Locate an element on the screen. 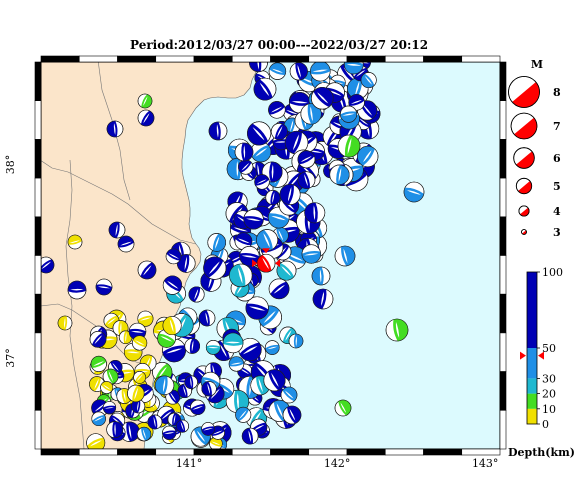  magnitude-legend-item: 6 is located at coordinates (537, 158).